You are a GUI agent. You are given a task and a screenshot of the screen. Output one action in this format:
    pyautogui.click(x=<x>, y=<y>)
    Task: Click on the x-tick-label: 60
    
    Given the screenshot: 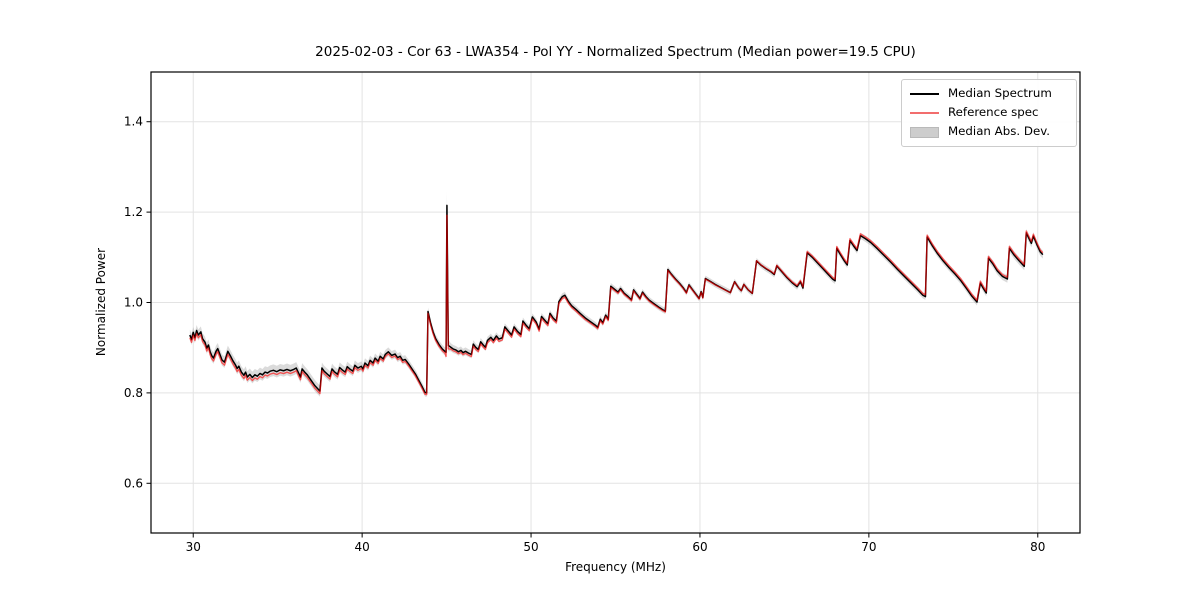 What is the action you would take?
    pyautogui.click(x=699, y=547)
    